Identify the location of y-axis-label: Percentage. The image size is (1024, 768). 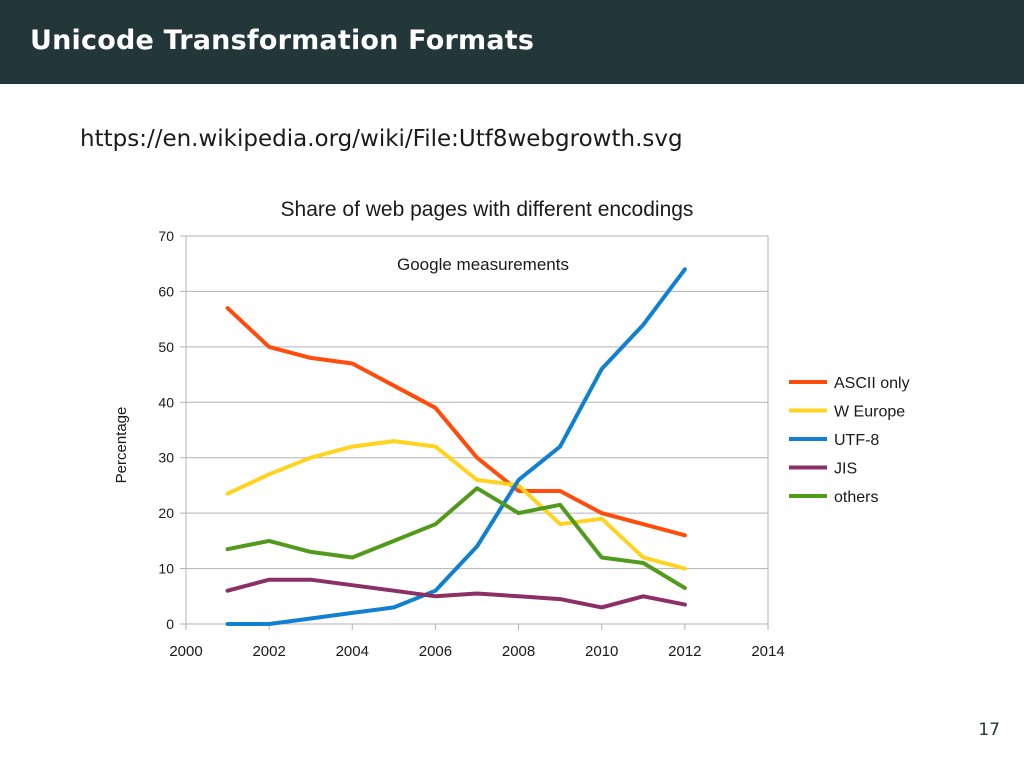
(121, 445).